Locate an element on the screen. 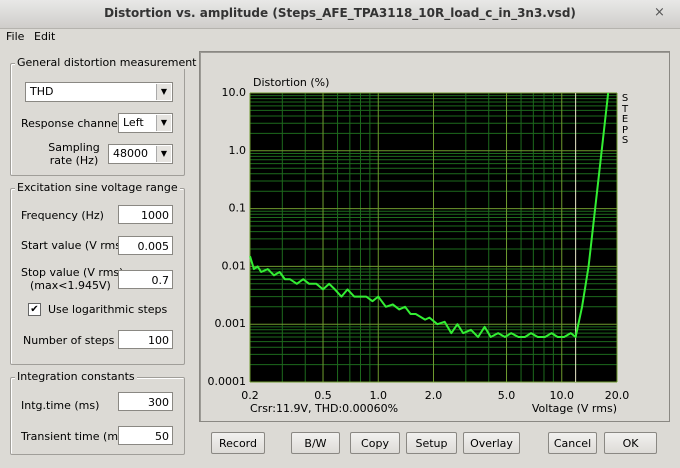 The width and height of the screenshot is (680, 468). button: OK is located at coordinates (630, 443).